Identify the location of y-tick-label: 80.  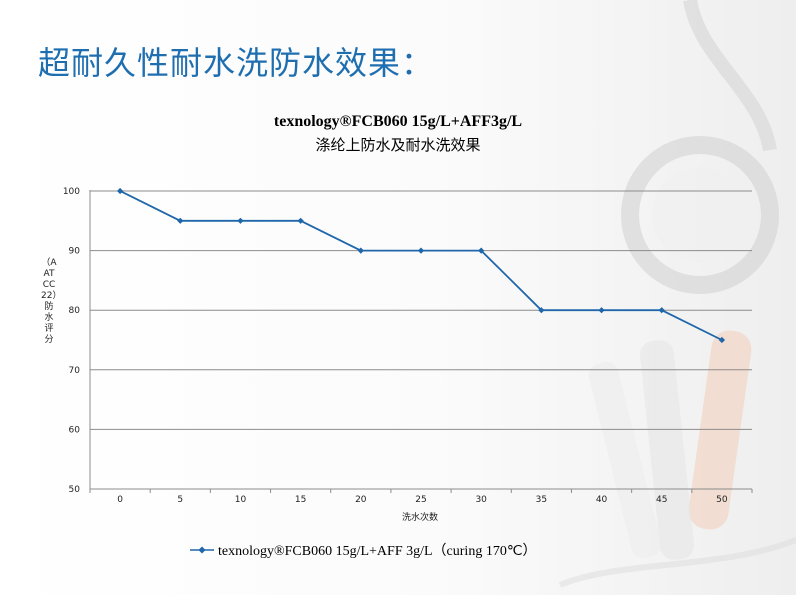
(75, 311).